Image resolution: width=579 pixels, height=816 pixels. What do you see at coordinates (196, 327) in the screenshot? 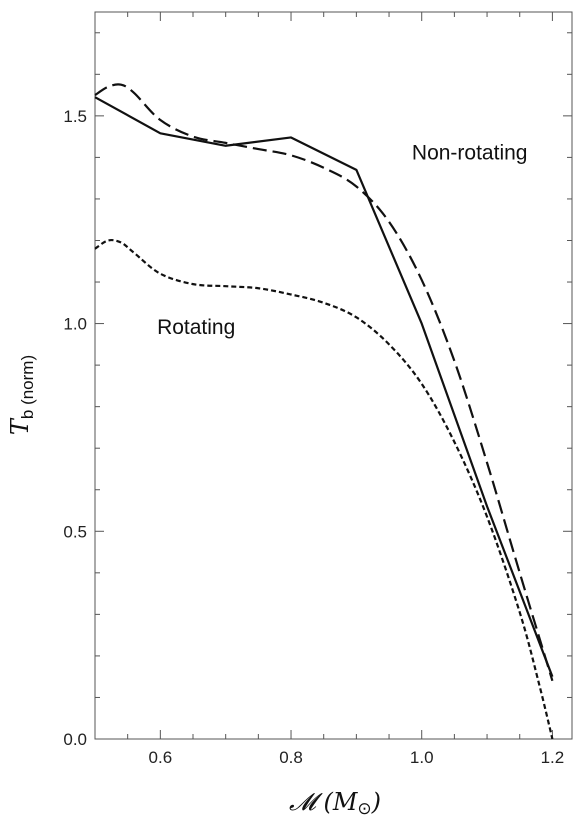
I see `rotating-annotation: Rotating` at bounding box center [196, 327].